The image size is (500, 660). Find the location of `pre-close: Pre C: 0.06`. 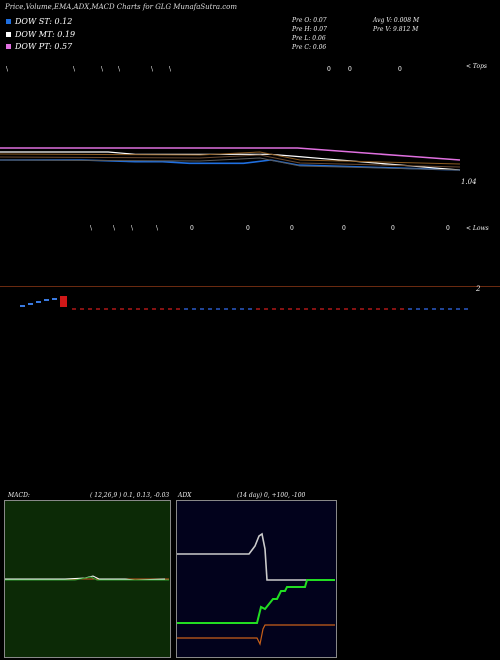

pre-close: Pre C: 0.06 is located at coordinates (309, 47).